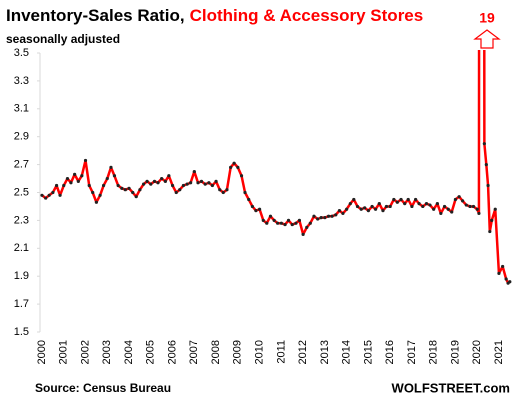  Describe the element at coordinates (21, 109) in the screenshot. I see `y-tick-label: 3.1` at that location.